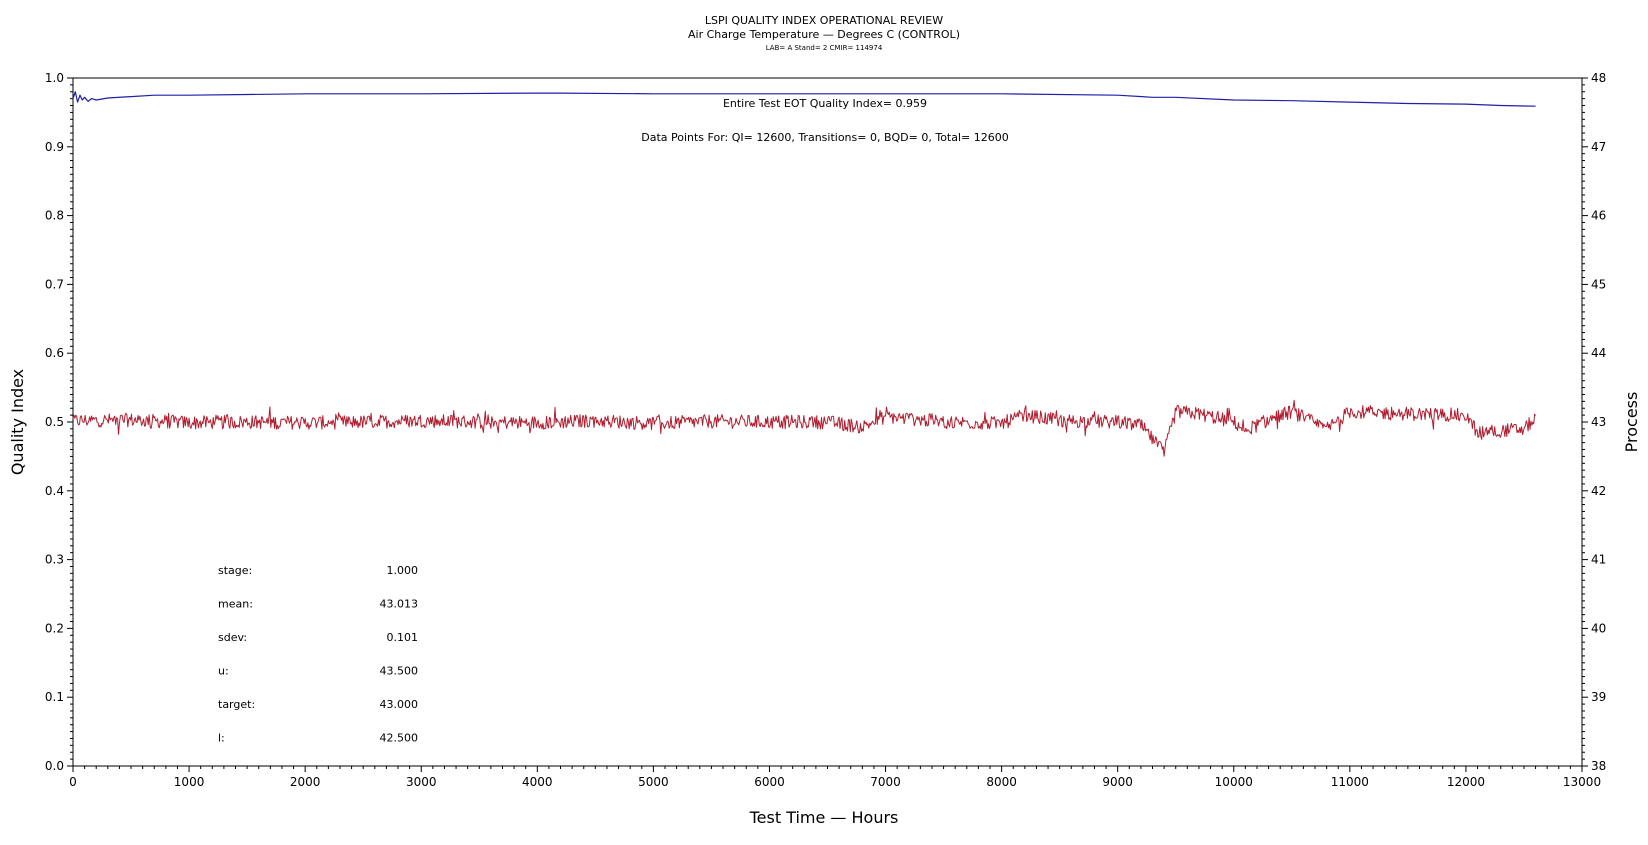 The image size is (1648, 845). I want to click on stat-label: stage:, so click(235, 570).